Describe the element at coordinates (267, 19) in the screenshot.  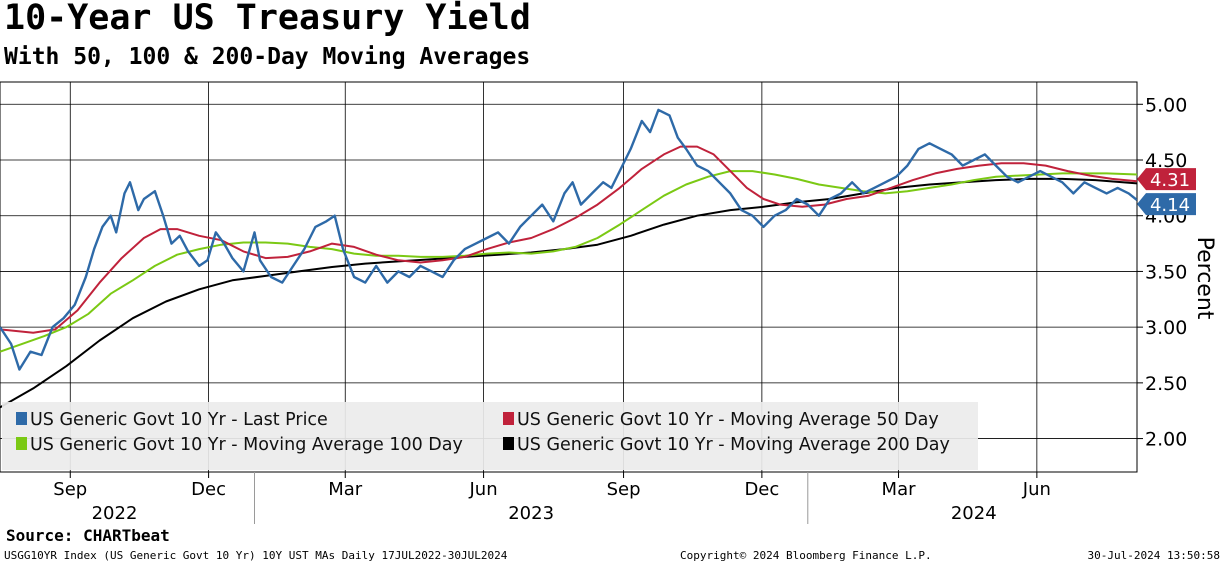
I see `chart-title: 10-Year US Treasury Yield` at that location.